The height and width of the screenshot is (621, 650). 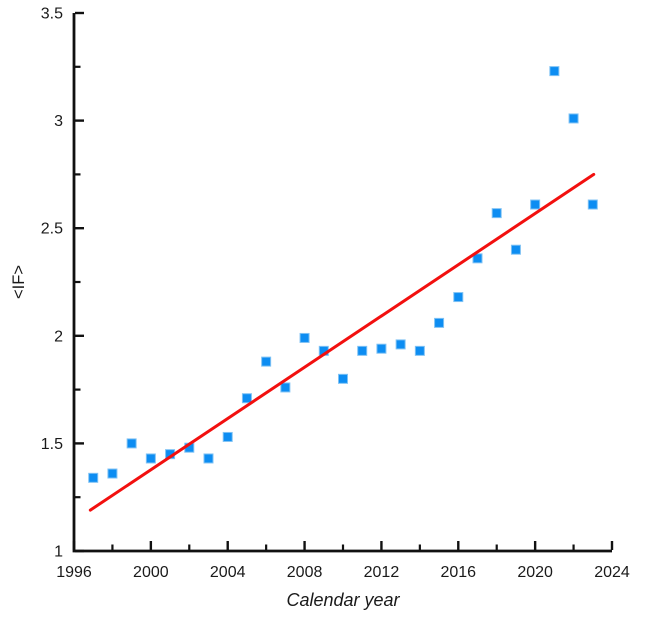 I want to click on x-tick-label: 2008, so click(x=305, y=572).